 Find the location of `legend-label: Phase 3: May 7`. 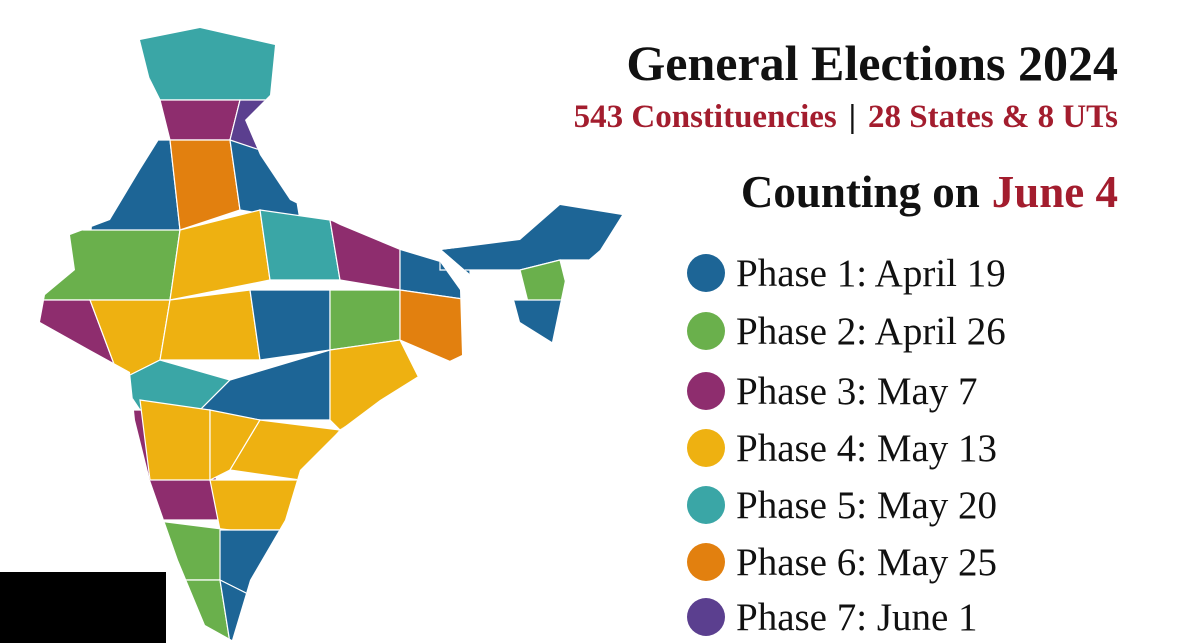

legend-label: Phase 3: May 7 is located at coordinates (857, 391).